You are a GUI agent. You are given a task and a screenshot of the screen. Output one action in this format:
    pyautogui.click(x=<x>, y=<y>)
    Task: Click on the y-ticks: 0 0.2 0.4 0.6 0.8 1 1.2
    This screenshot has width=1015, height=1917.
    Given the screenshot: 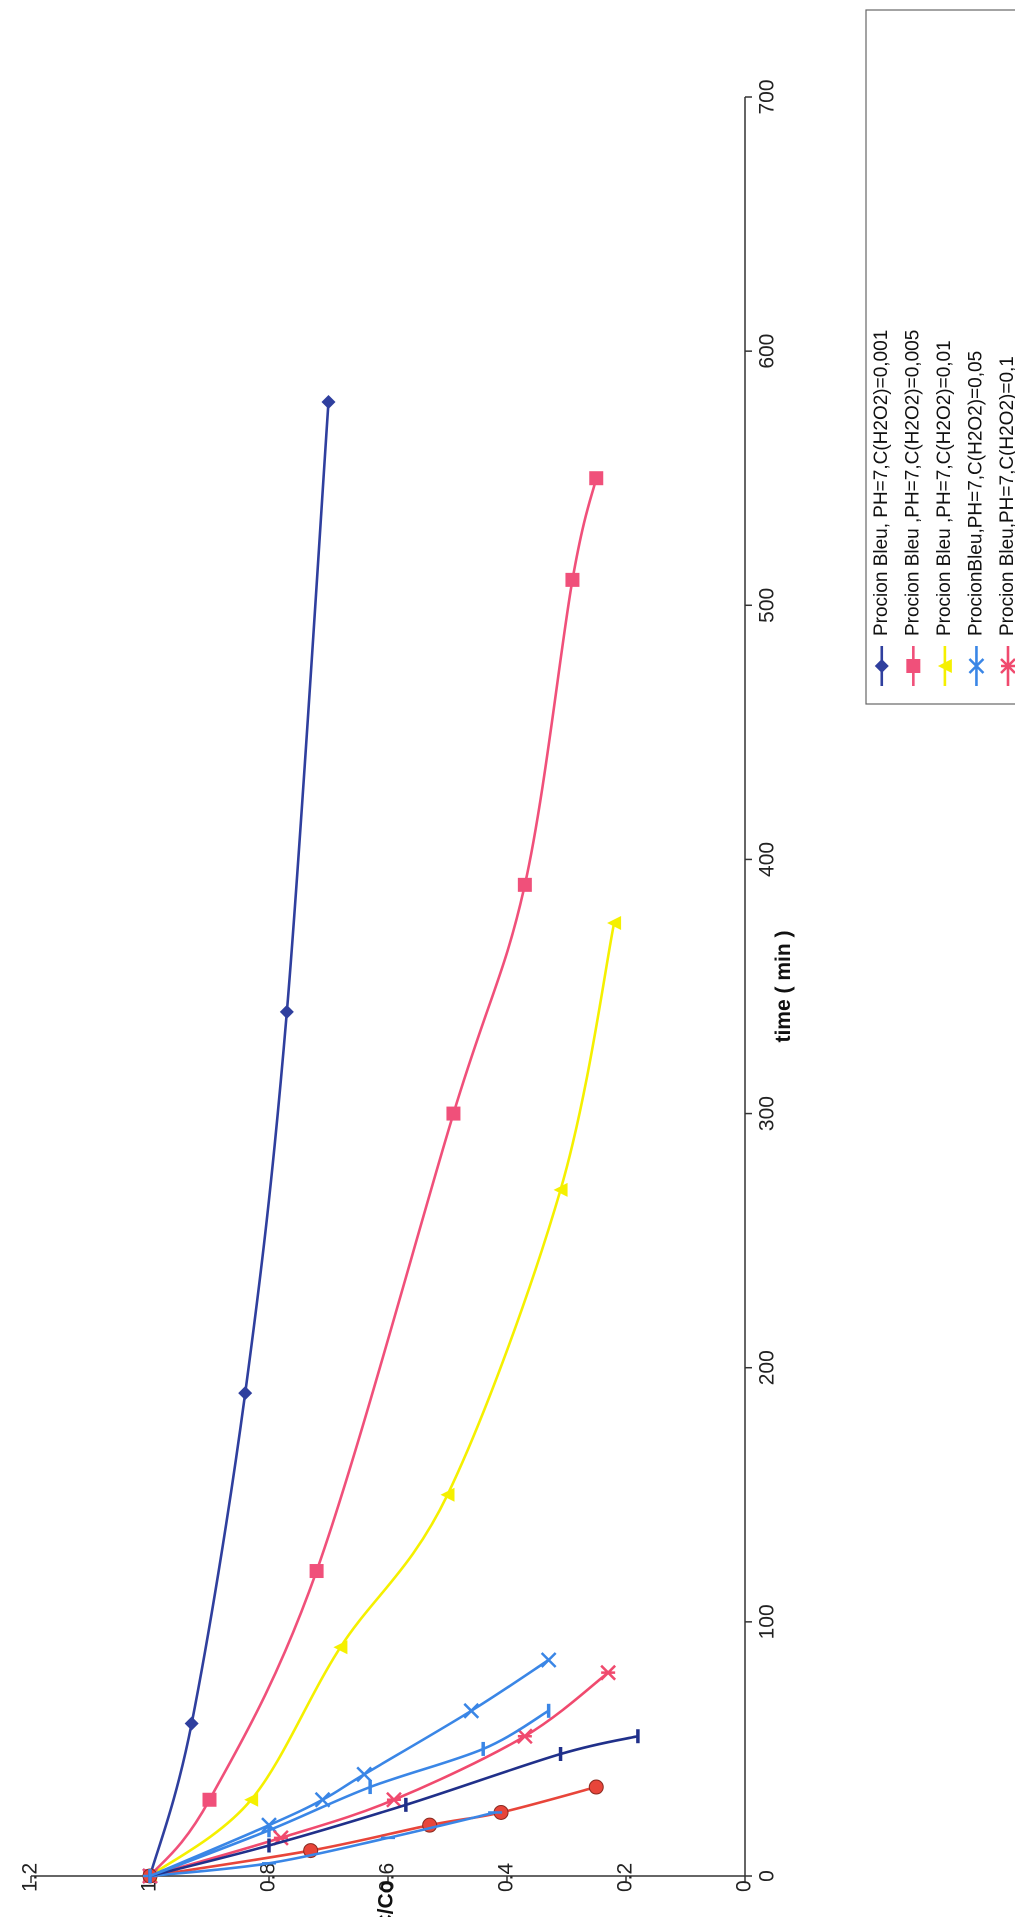 What is the action you would take?
    pyautogui.click(x=387, y=1877)
    